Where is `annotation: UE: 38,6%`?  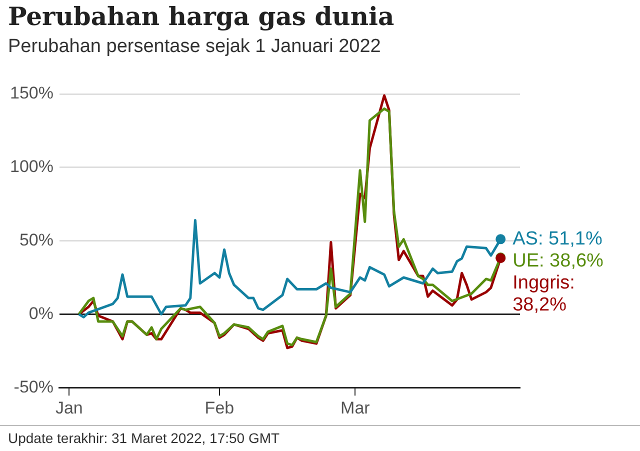 annotation: UE: 38,6% is located at coordinates (558, 261).